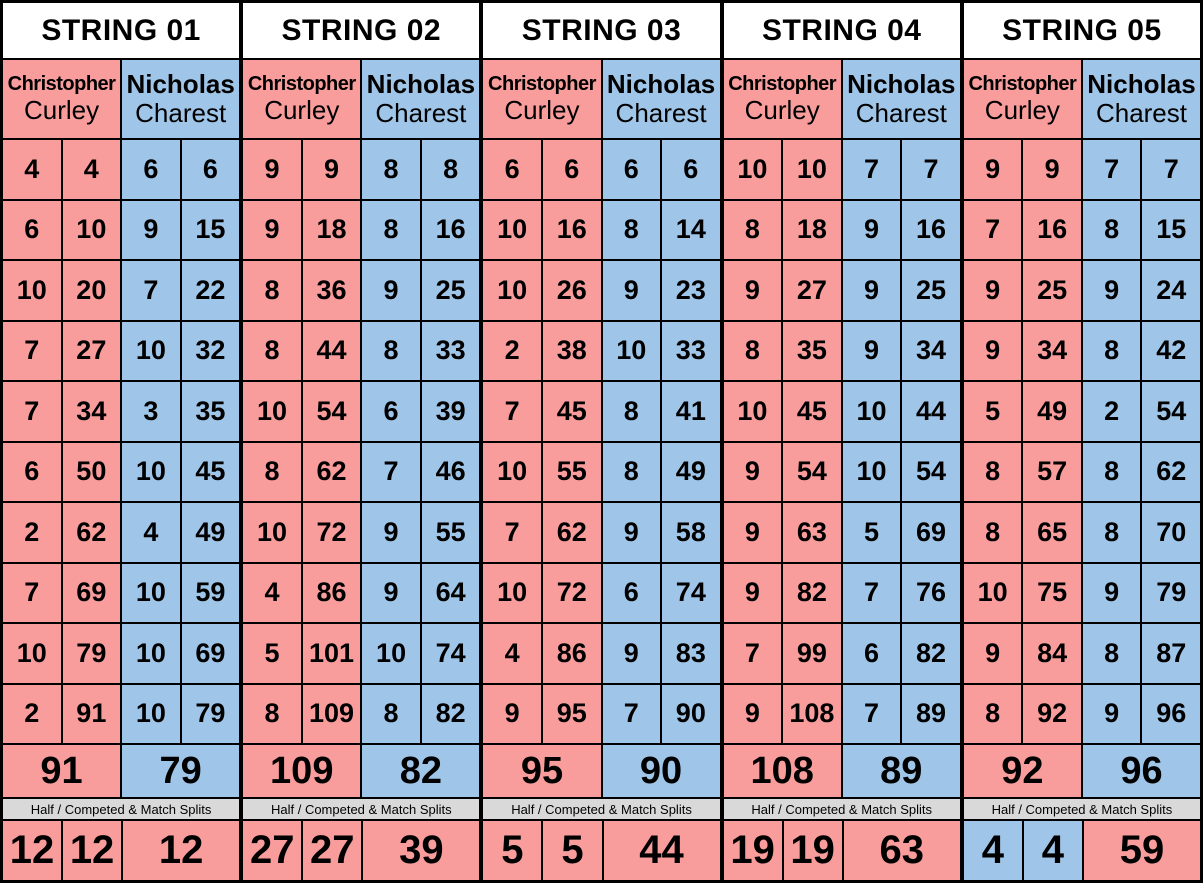 Image resolution: width=1203 pixels, height=883 pixels. Describe the element at coordinates (571, 350) in the screenshot. I see `running-total-cell: 38` at that location.